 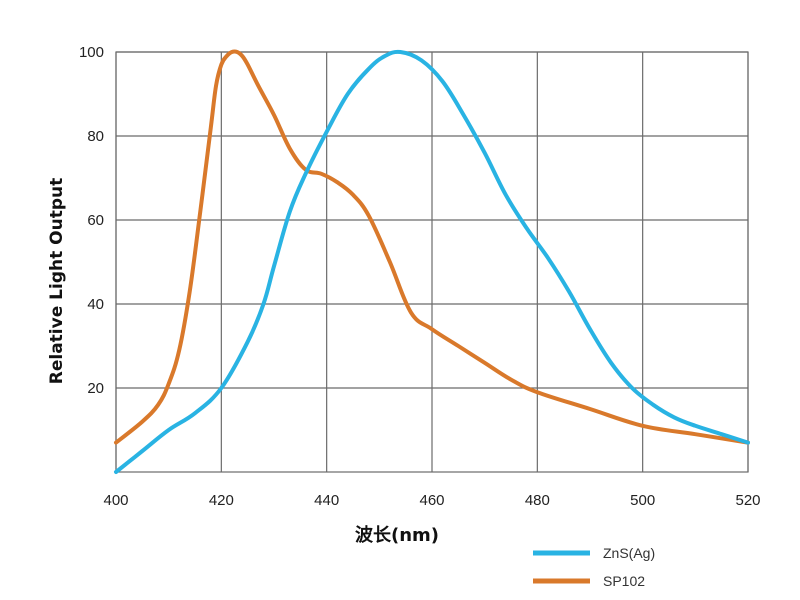 What do you see at coordinates (629, 553) in the screenshot?
I see `legend-label-zns-ag: ZnS(Ag)` at bounding box center [629, 553].